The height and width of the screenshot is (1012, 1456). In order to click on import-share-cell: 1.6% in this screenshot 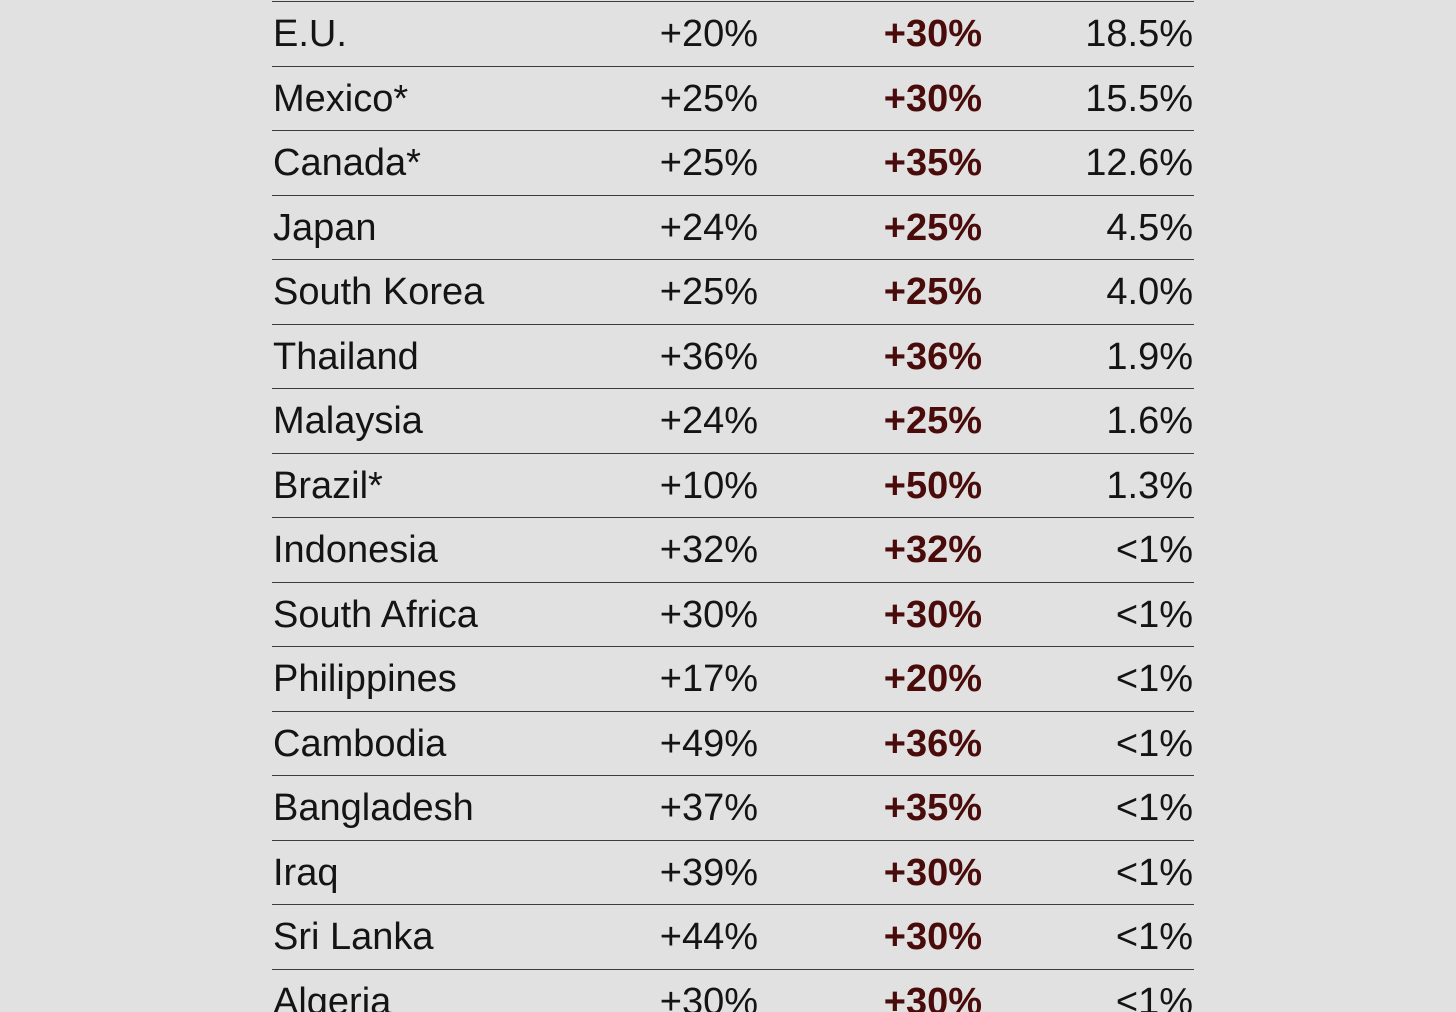, I will do `click(1149, 421)`.